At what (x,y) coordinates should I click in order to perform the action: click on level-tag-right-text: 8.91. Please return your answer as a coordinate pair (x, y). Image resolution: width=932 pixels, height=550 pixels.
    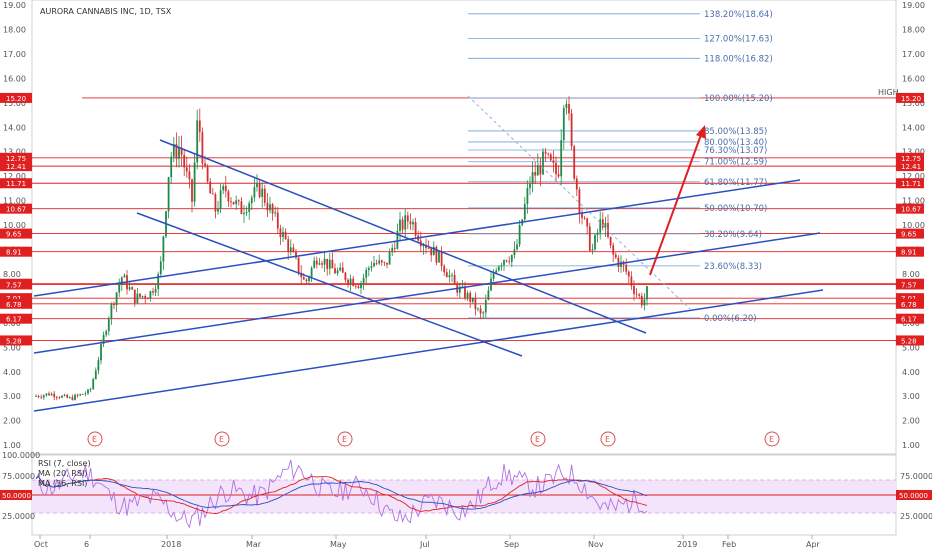
    Looking at the image, I should click on (909, 253).